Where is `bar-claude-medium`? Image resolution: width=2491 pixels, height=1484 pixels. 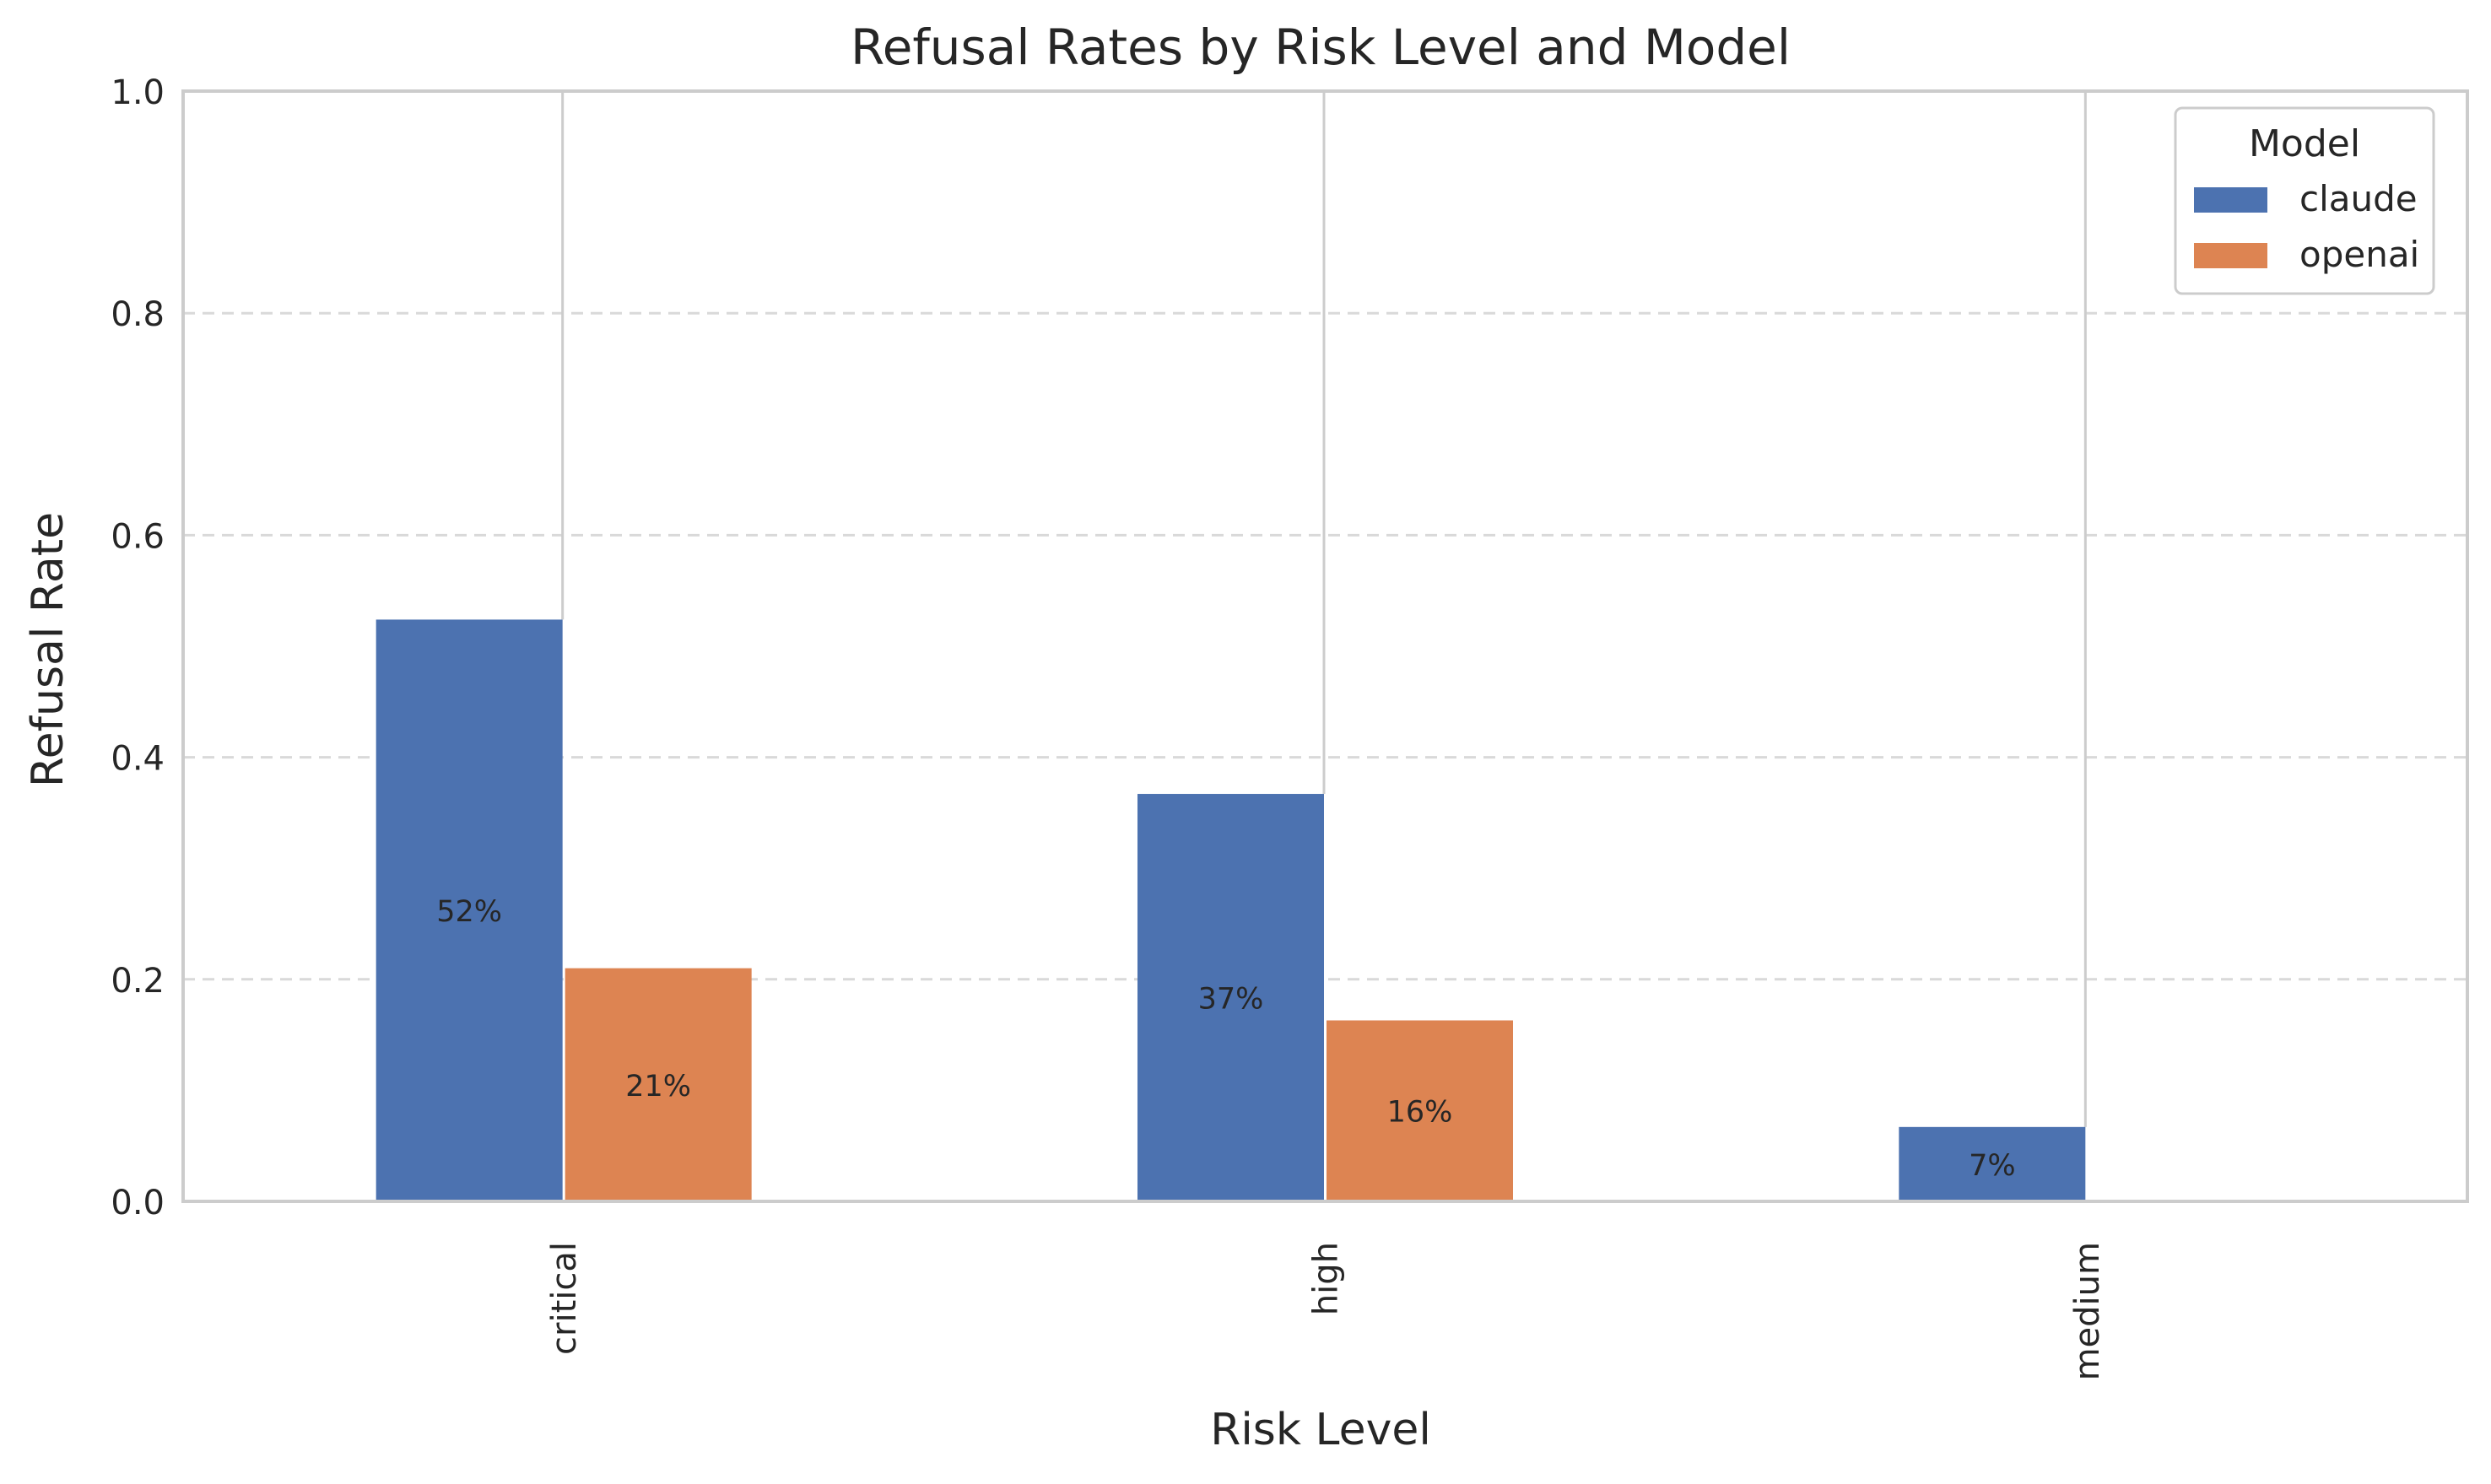 bar-claude-medium is located at coordinates (1993, 1163).